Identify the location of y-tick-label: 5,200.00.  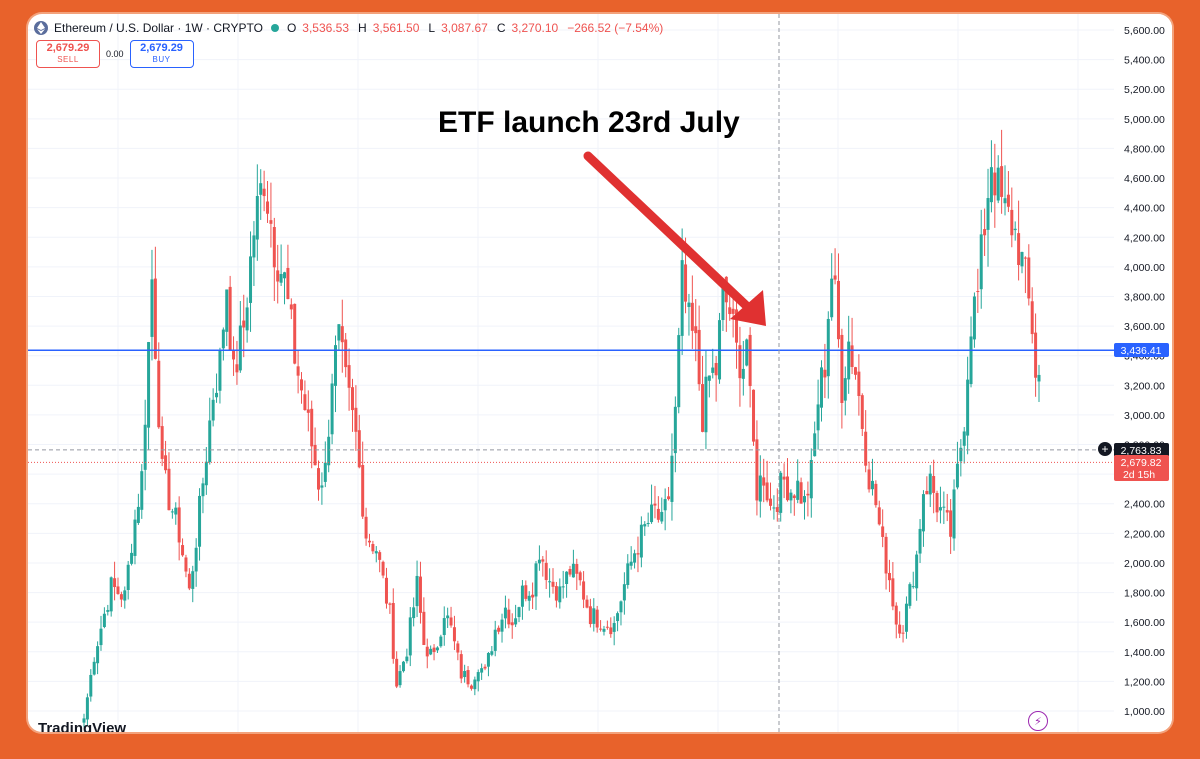
(1144, 90).